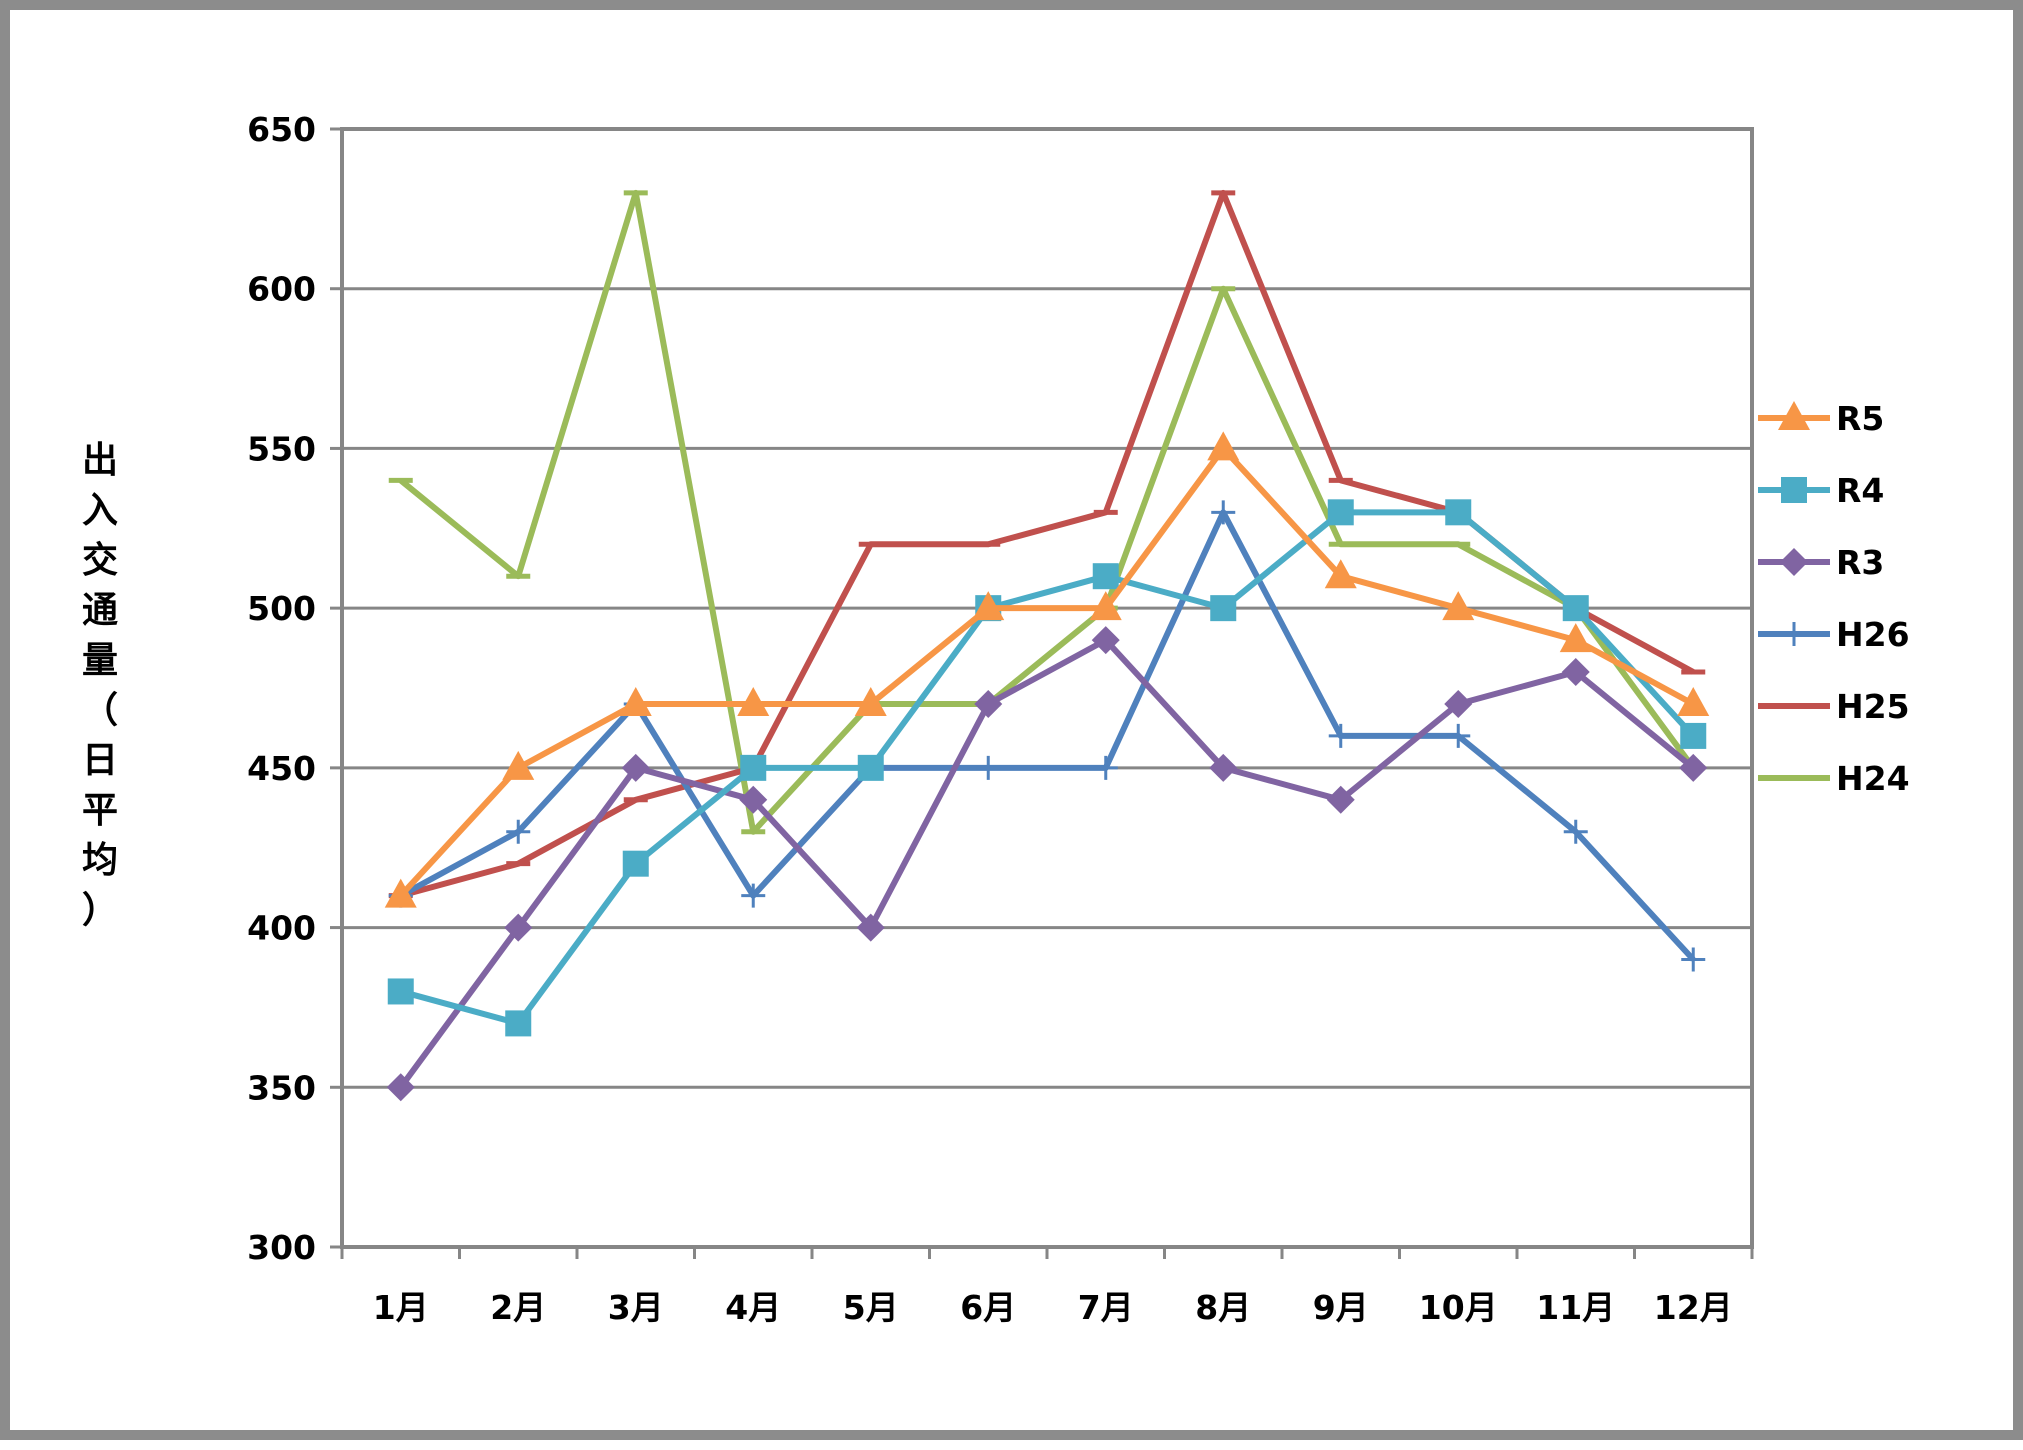 This screenshot has width=2023, height=1450. I want to click on y-axis-title-char: 交, so click(100, 560).